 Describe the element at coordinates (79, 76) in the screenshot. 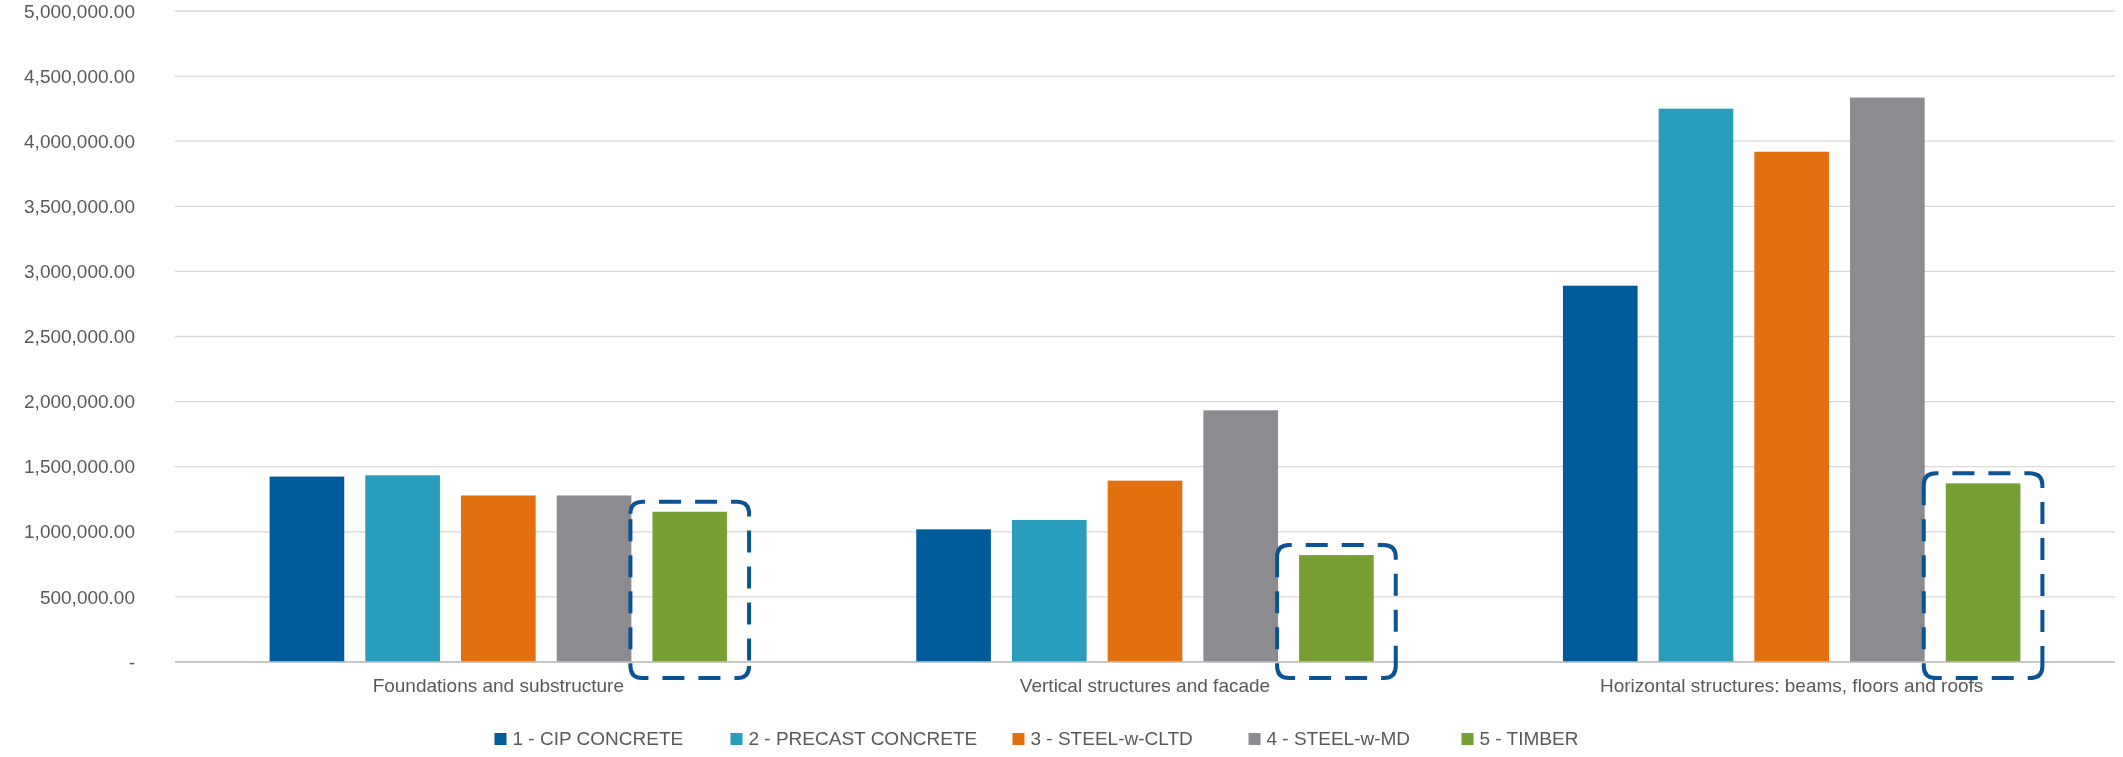

I see `y-tick-label: 4,500,000.00` at that location.